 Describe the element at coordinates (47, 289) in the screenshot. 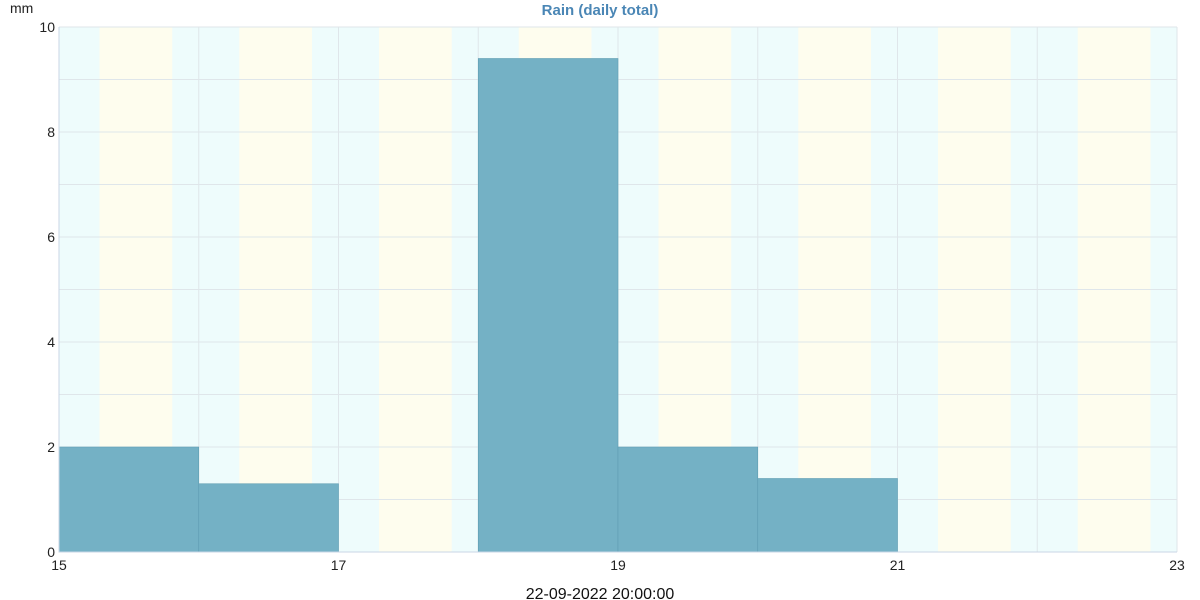

I see `y-tick-labels: 0 2 4 6 8 10` at that location.